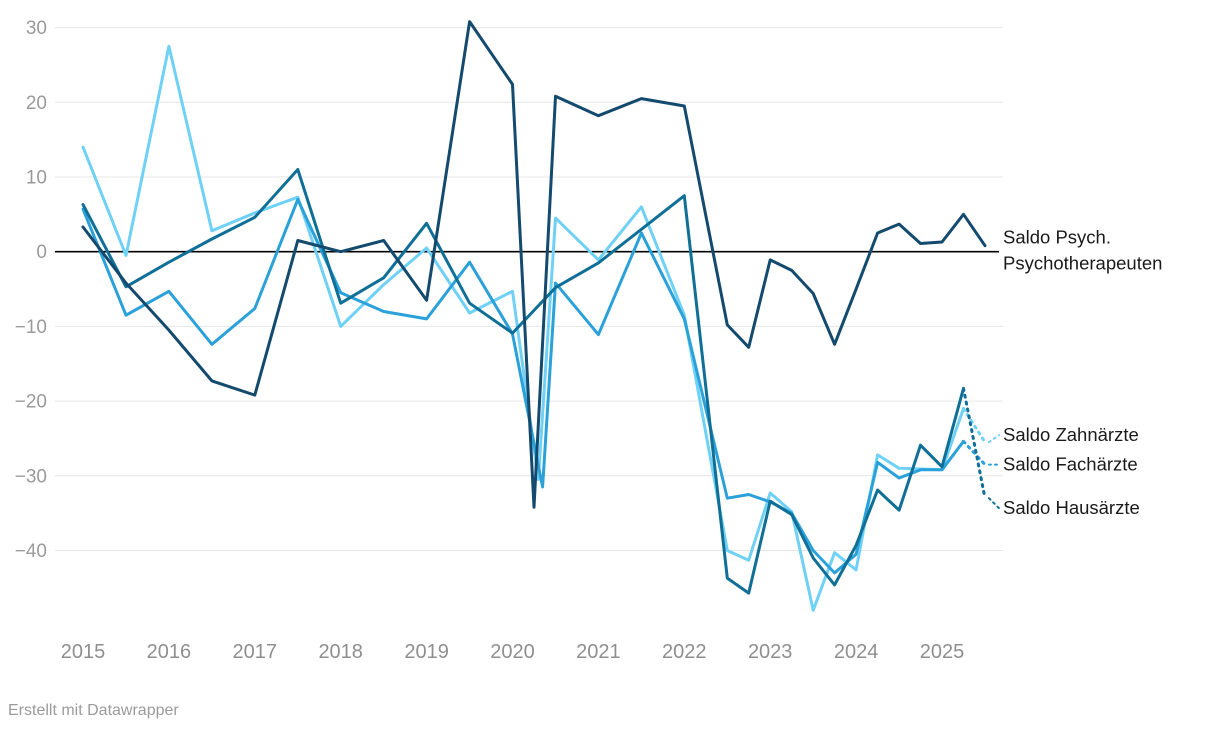  I want to click on x-tick-label-2020: 2020, so click(512, 652).